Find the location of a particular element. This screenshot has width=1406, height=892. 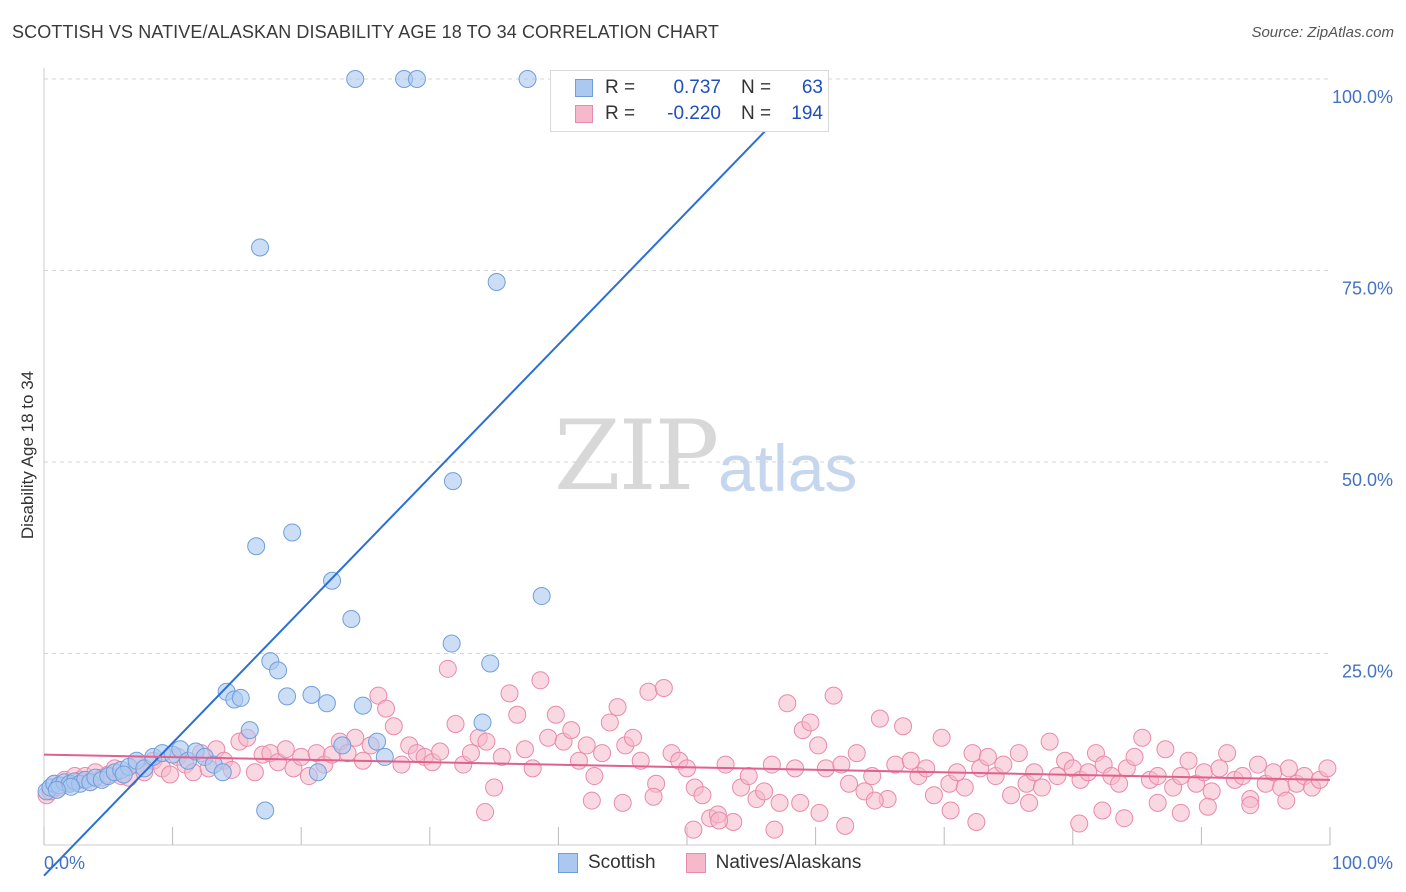

n-label: N = is located at coordinates (756, 113).